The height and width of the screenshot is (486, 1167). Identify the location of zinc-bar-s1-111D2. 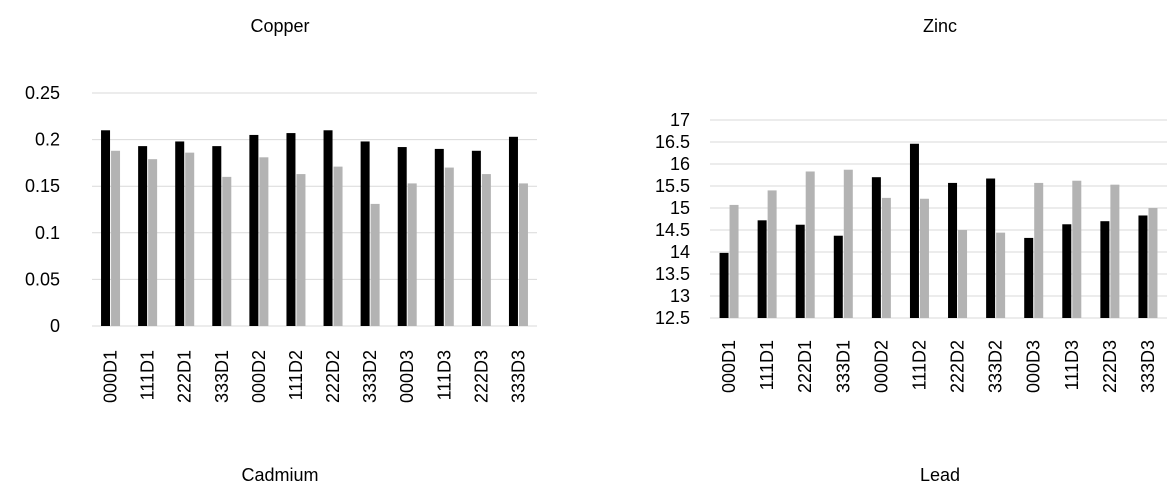
(914, 231).